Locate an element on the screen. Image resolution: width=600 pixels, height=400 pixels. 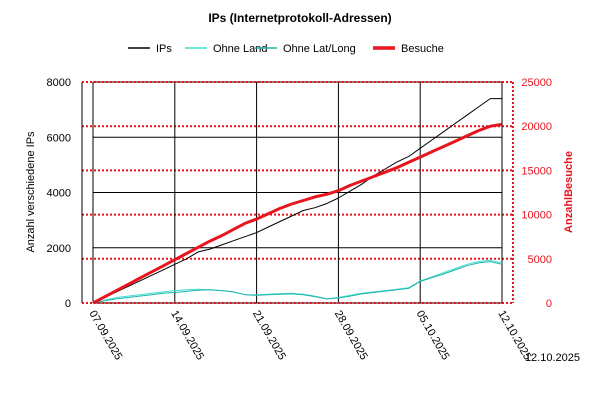
y2-tick-label: 15000 is located at coordinates (536, 171).